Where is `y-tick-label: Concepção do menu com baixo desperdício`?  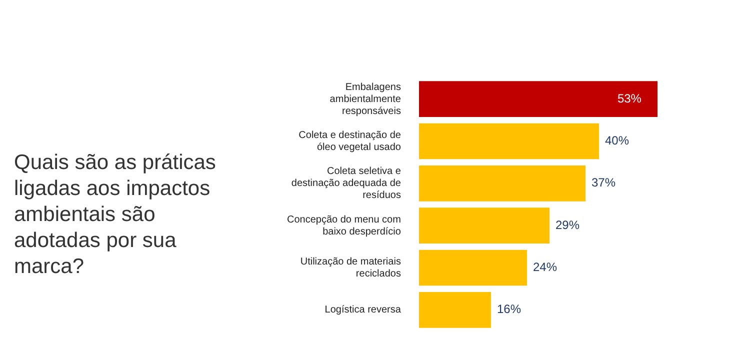
y-tick-label: Concepção do menu com baixo desperdício is located at coordinates (344, 226).